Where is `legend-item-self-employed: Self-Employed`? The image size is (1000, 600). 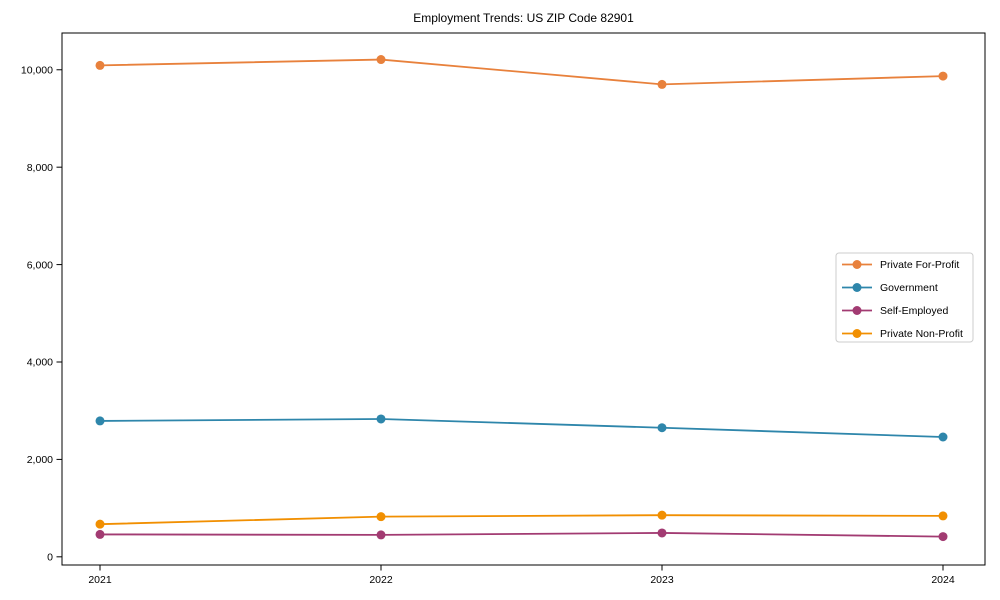 legend-item-self-employed: Self-Employed is located at coordinates (895, 311).